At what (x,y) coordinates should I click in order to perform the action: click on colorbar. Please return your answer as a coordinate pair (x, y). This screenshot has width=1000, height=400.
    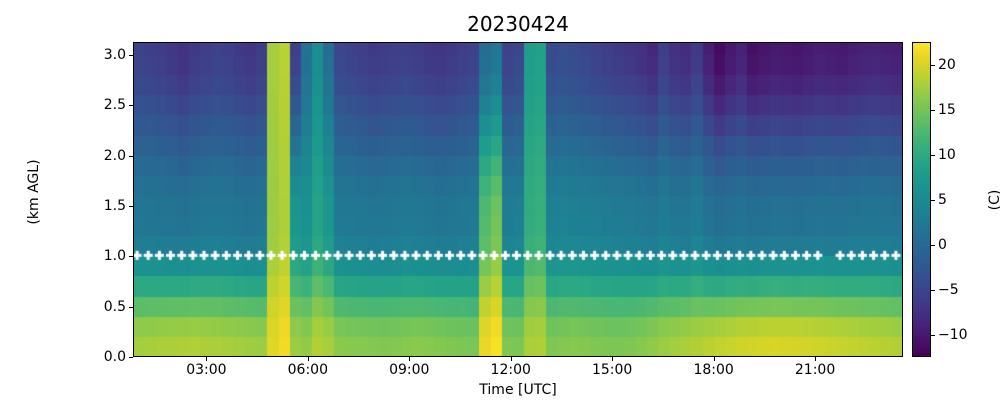
    Looking at the image, I should click on (921, 199).